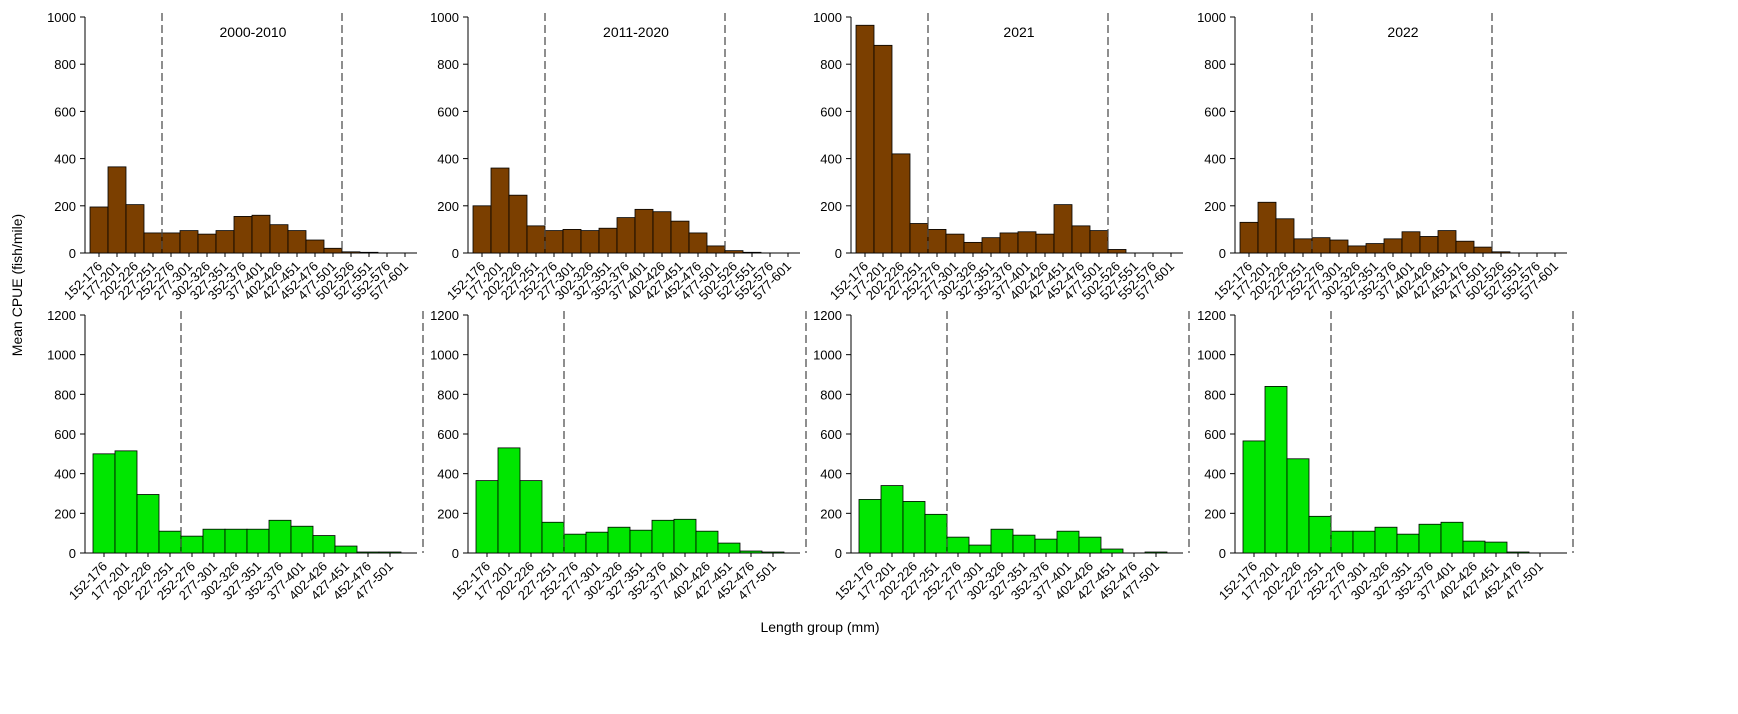 Image resolution: width=1738 pixels, height=714 pixels. Describe the element at coordinates (1018, 32) in the screenshot. I see `panel-title: 2021` at that location.